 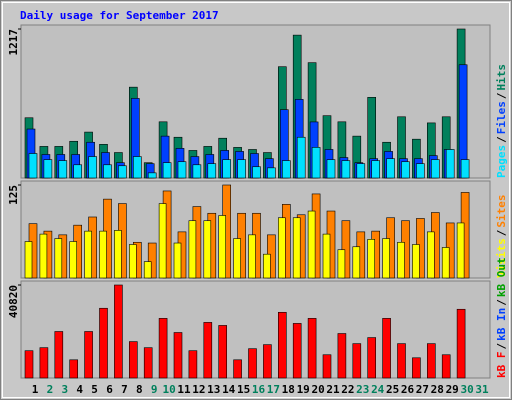 What do you see at coordinates (392, 389) in the screenshot?
I see `x-tick-label: 25` at bounding box center [392, 389].